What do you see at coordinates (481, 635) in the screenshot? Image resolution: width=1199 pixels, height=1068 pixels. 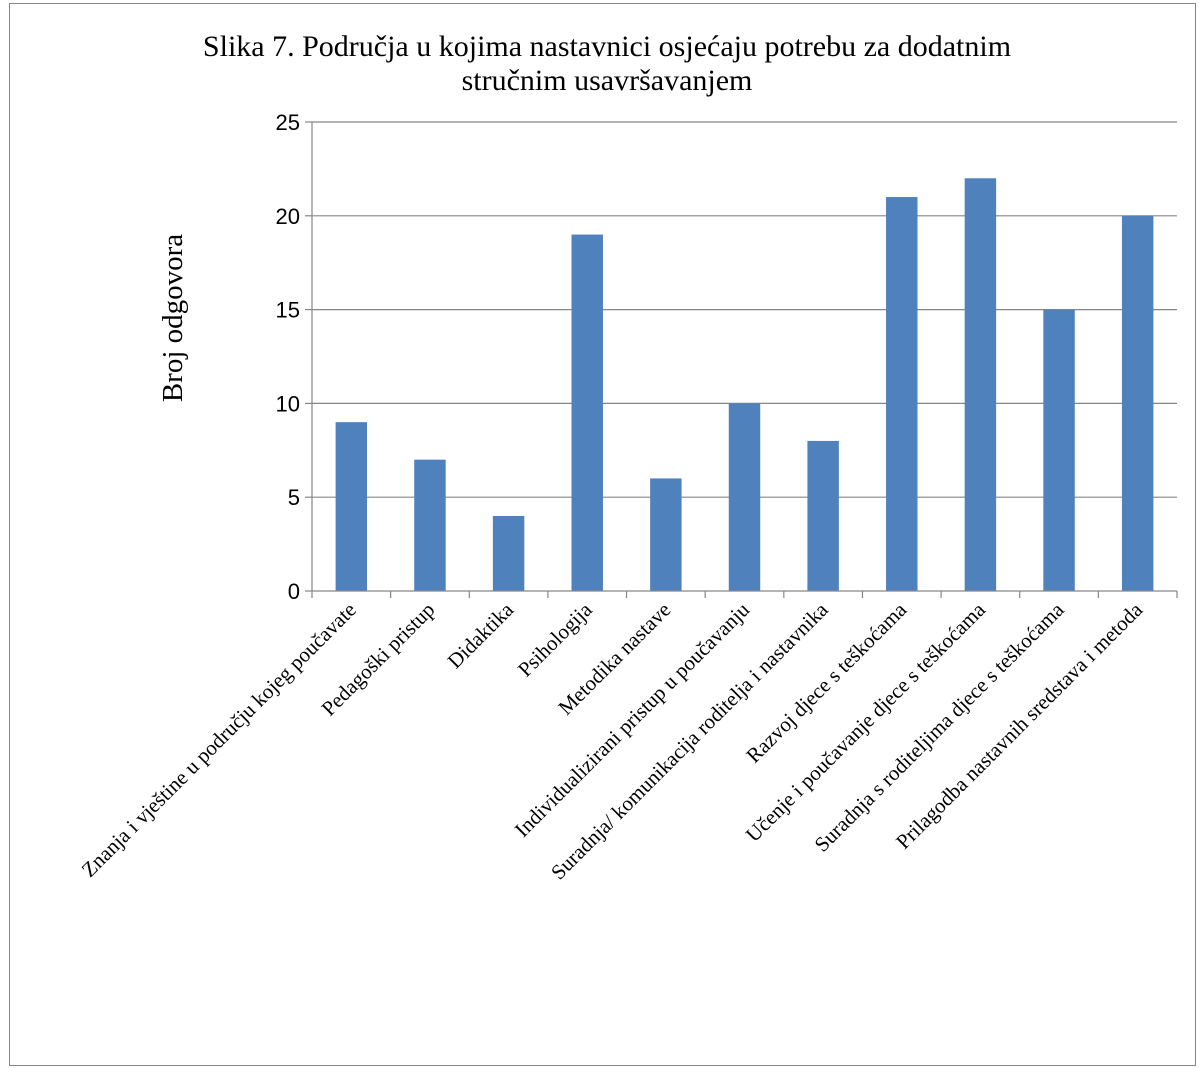 I see `x-category-label: Didaktika` at bounding box center [481, 635].